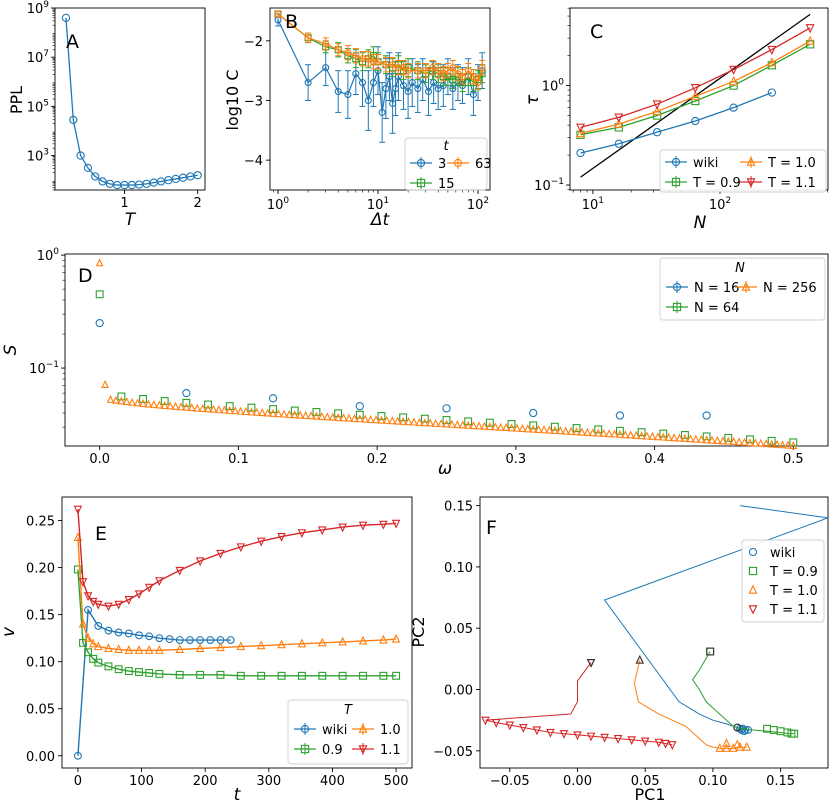 This screenshot has width=830, height=811. What do you see at coordinates (334, 730) in the screenshot?
I see `e-legend-wiki-label: wiki` at bounding box center [334, 730].